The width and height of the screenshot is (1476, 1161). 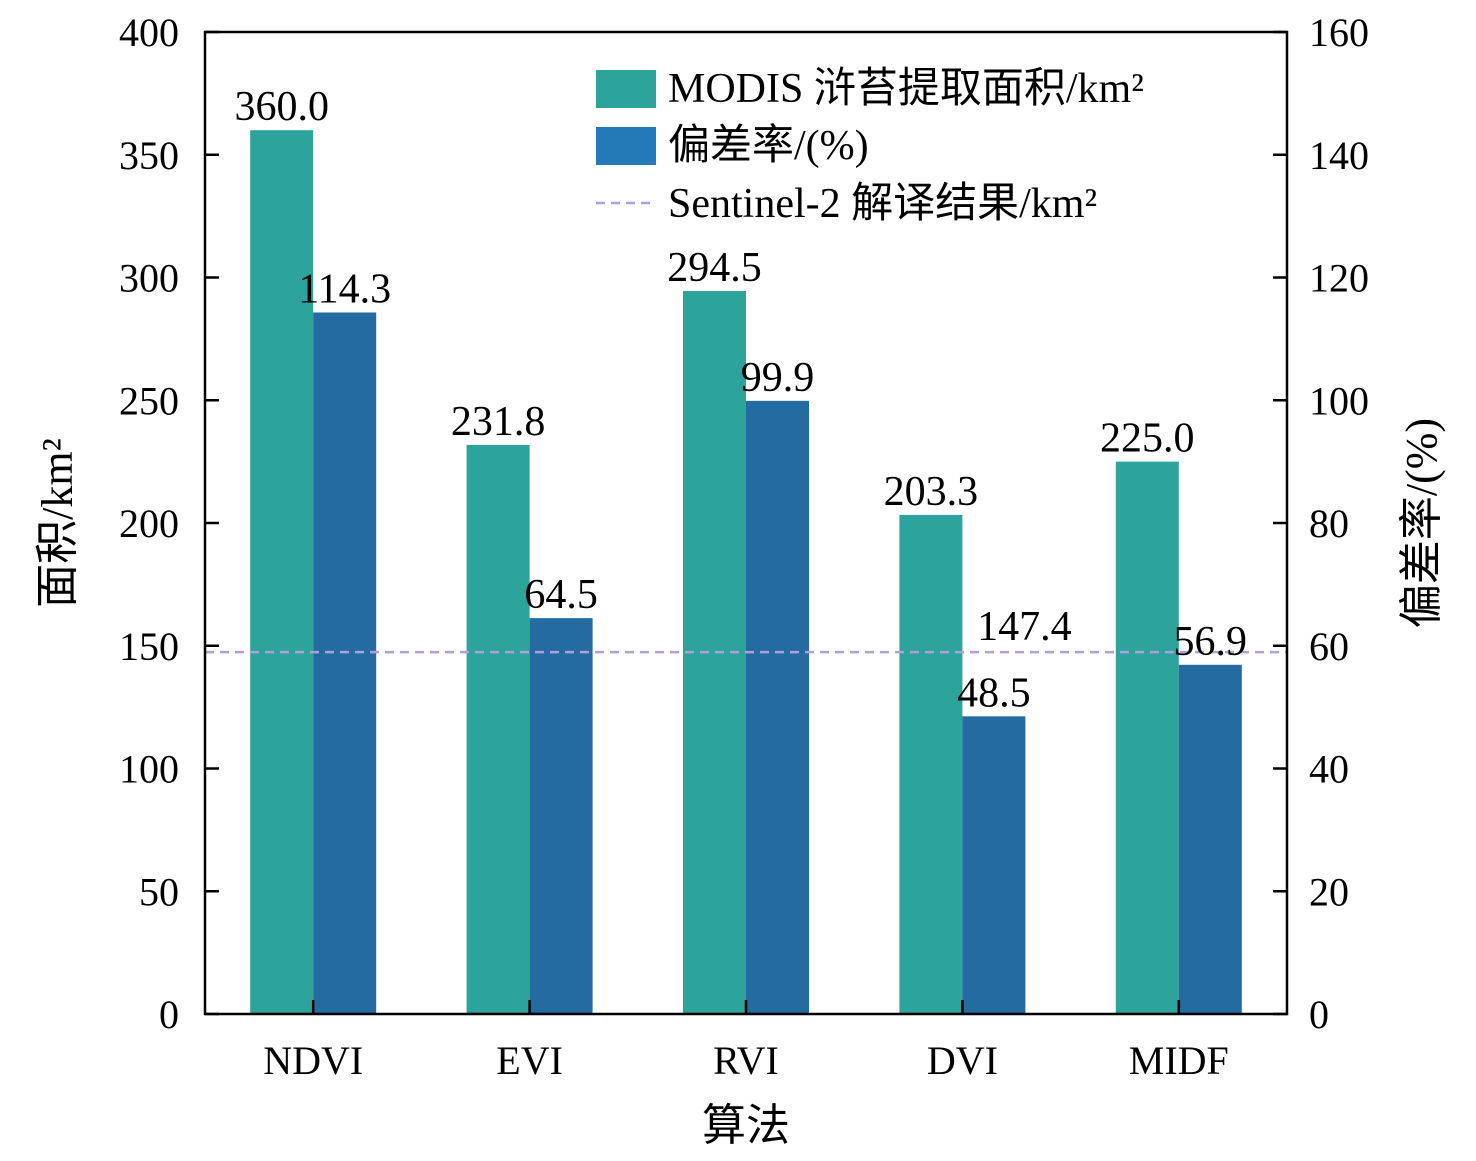 I want to click on right-tick-label: 40, so click(x=1329, y=769).